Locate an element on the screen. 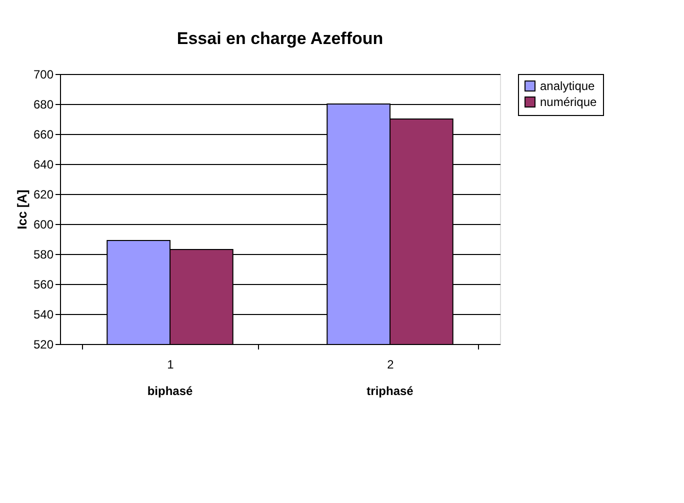 The height and width of the screenshot is (503, 684). y-axis-title: Icc [A] is located at coordinates (22, 210).